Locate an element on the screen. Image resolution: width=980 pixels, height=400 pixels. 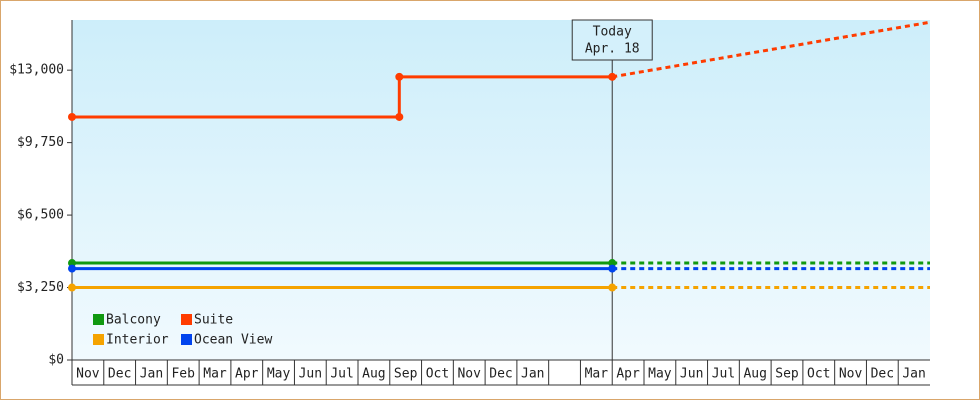
y-tick-label: $9,750 is located at coordinates (40, 142).